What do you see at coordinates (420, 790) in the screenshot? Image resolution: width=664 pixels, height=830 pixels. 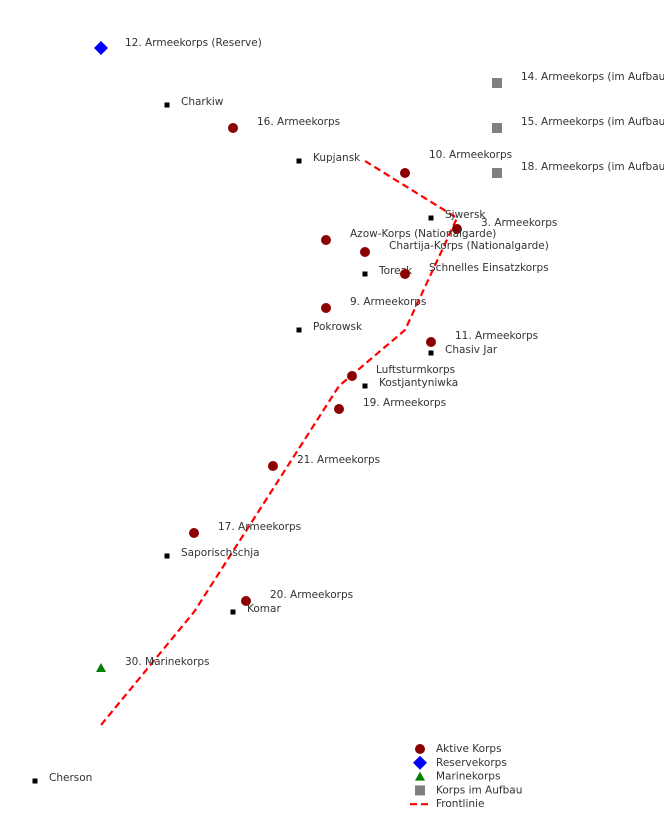 I see `legend-forming-swatch` at bounding box center [420, 790].